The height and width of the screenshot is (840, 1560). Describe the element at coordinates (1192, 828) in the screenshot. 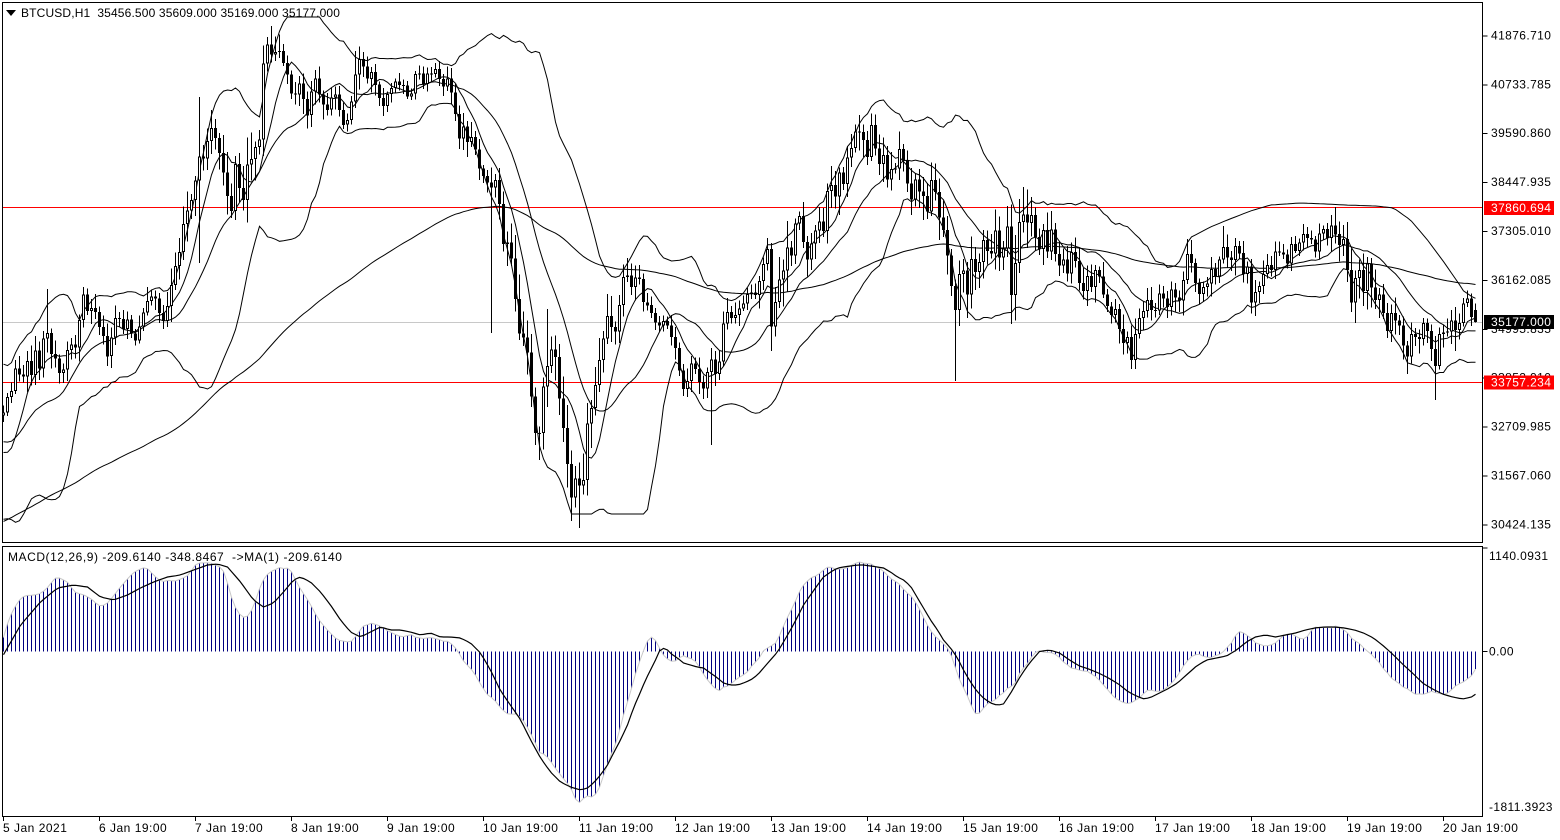

I see `svg-text: 17 Jan 19:00` at that location.